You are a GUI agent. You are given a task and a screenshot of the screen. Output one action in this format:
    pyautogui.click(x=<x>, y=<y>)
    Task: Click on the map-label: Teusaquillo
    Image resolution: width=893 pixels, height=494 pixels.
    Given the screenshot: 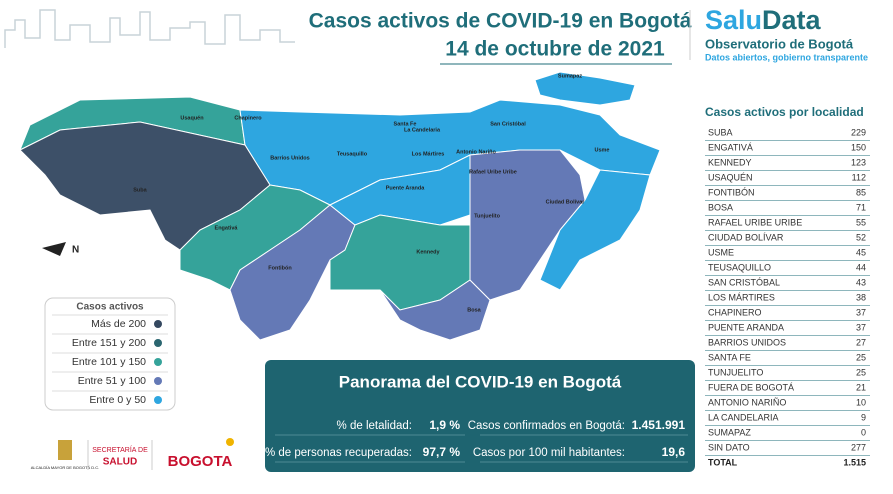 What is the action you would take?
    pyautogui.click(x=352, y=154)
    